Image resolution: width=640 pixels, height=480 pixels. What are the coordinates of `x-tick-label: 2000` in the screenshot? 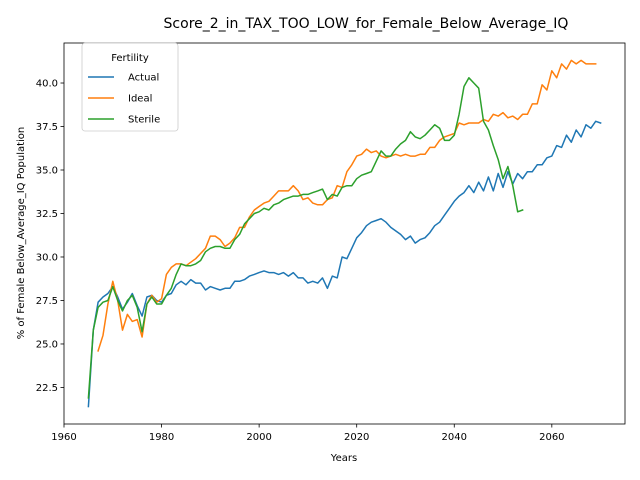 It's located at (258, 437).